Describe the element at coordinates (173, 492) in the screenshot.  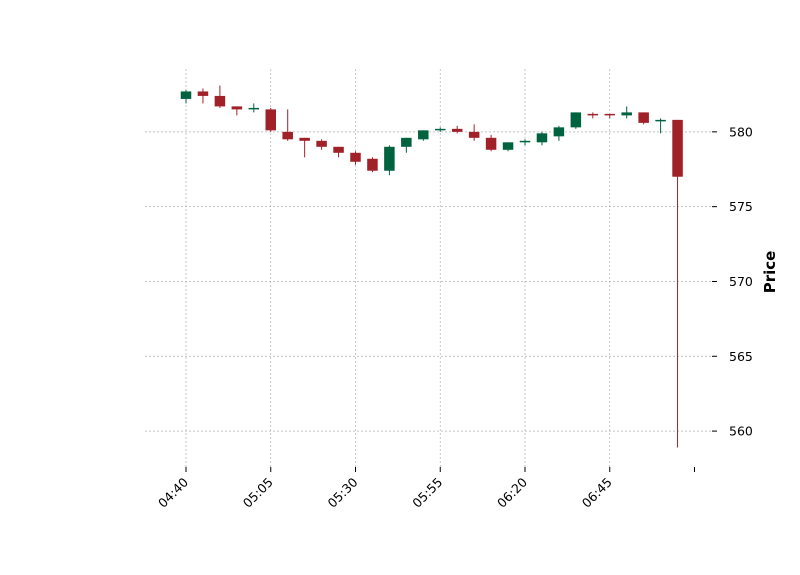
I see `x-tick-label: 04:40` at that location.